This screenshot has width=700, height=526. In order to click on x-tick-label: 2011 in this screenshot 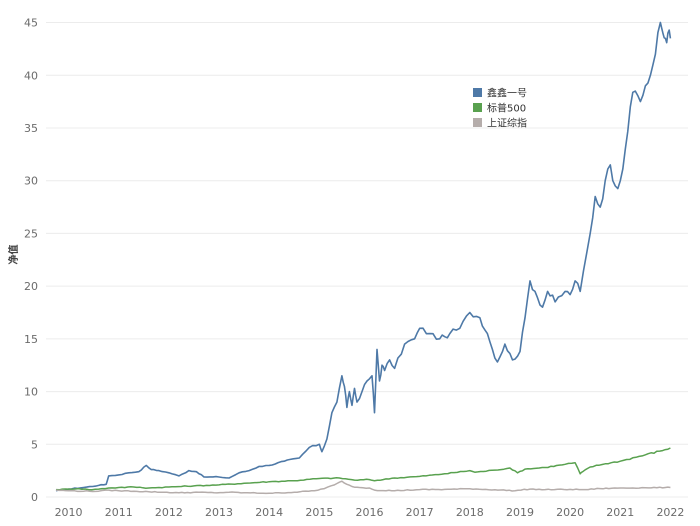, I will do `click(119, 512)`.